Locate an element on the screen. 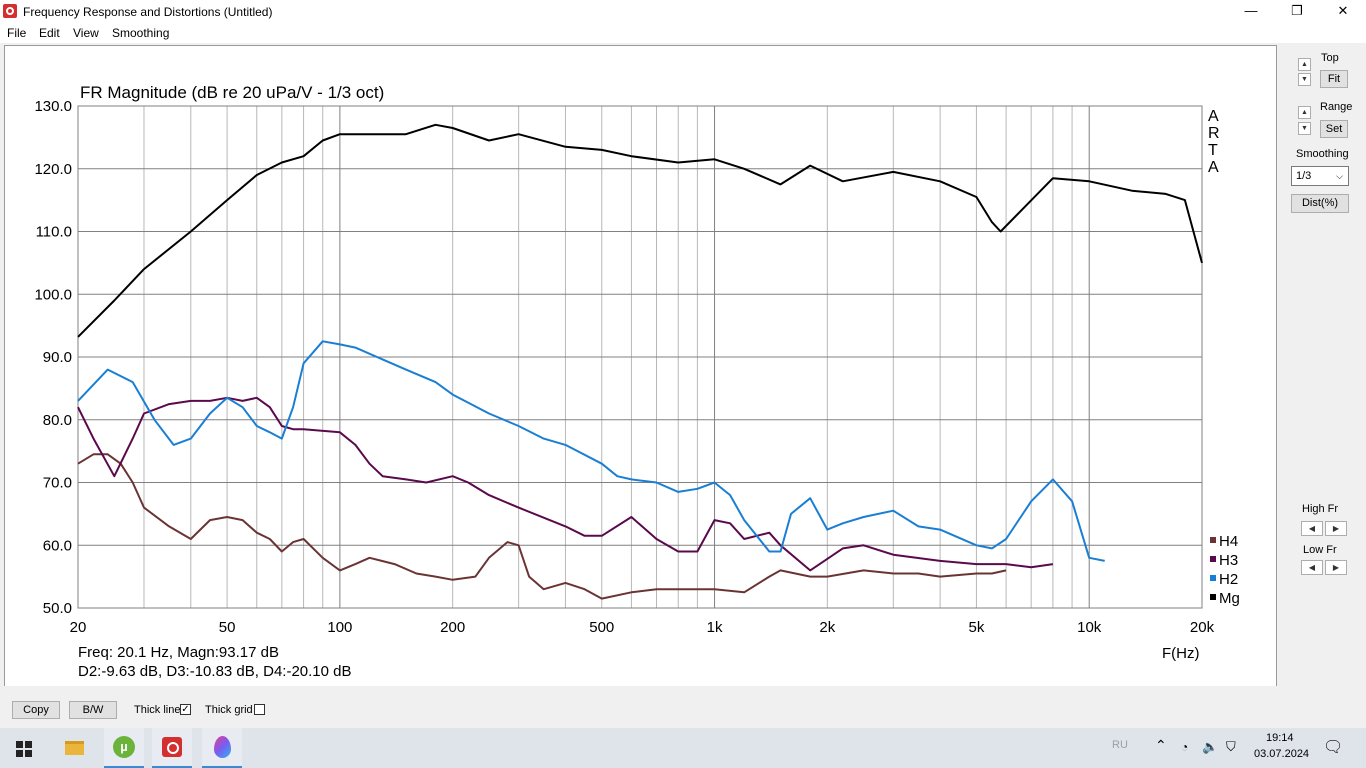 Image resolution: width=1366 pixels, height=768 pixels. brand-letter: R is located at coordinates (1214, 133).